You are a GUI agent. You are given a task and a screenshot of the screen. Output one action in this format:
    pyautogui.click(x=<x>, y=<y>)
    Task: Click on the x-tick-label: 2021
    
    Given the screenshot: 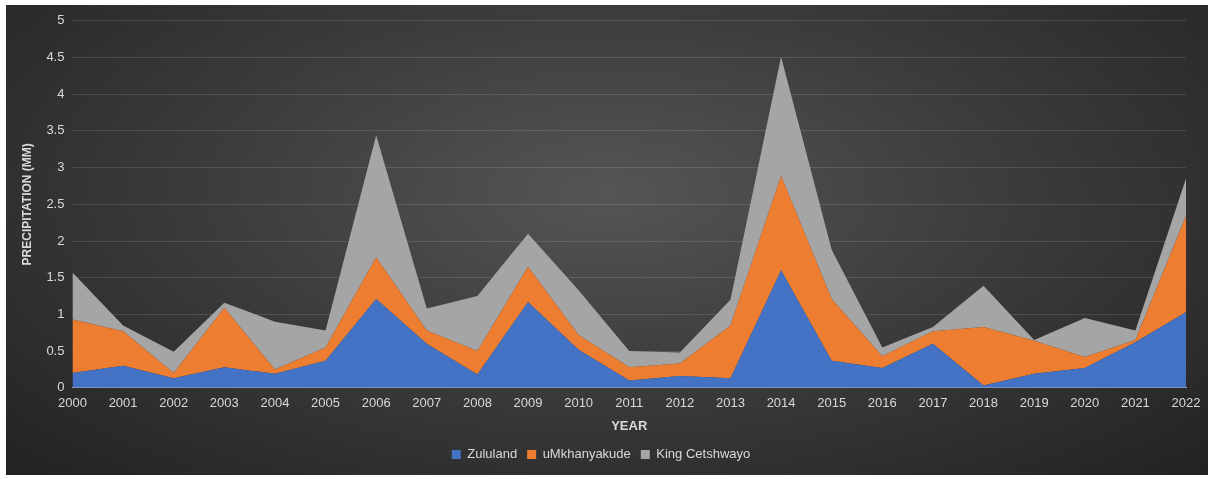 What is the action you would take?
    pyautogui.click(x=1135, y=403)
    